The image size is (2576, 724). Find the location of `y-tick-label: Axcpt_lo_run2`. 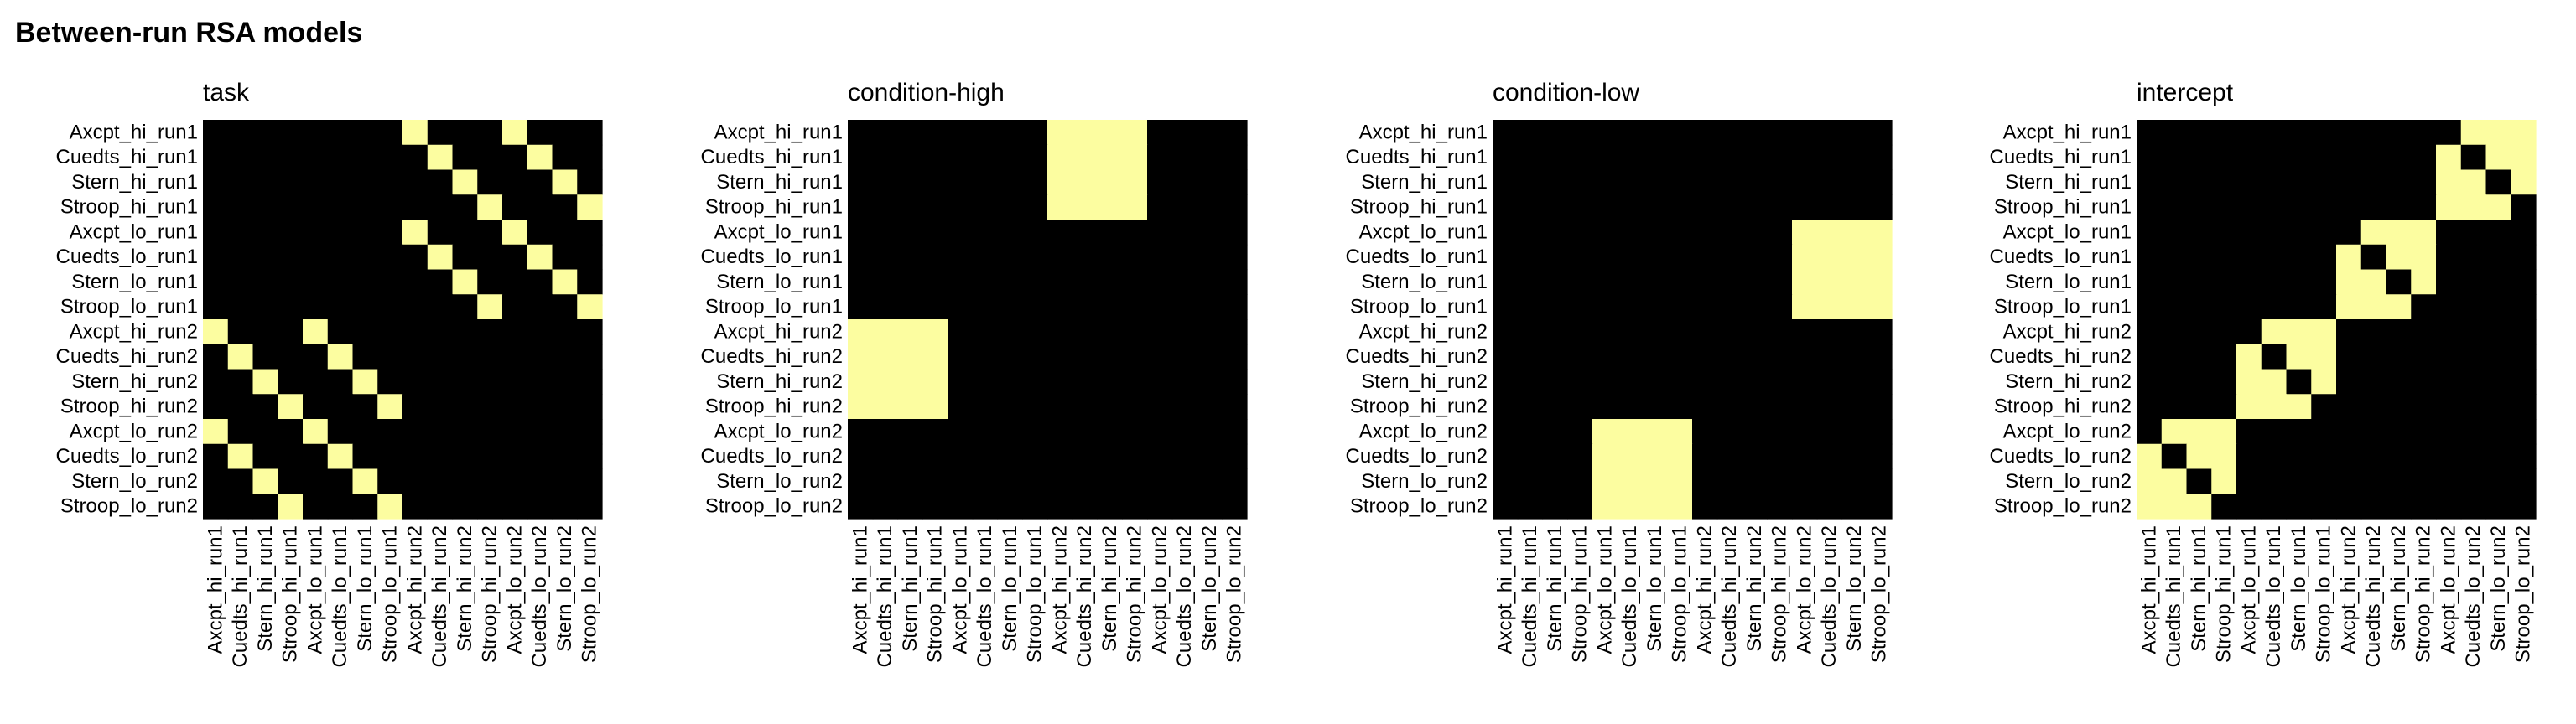

y-tick-label: Axcpt_lo_run2 is located at coordinates (134, 431).